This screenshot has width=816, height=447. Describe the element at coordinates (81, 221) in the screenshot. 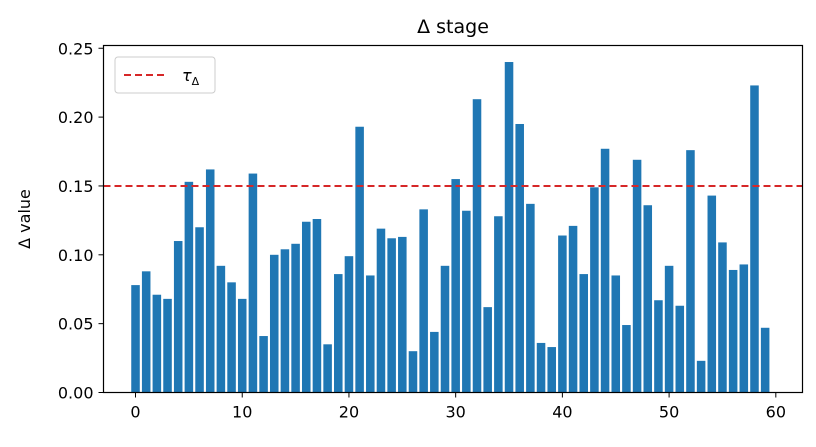

I see `y-axis-ticks: 0.00 0.05 0.10 0.15 0.20 0.25` at that location.